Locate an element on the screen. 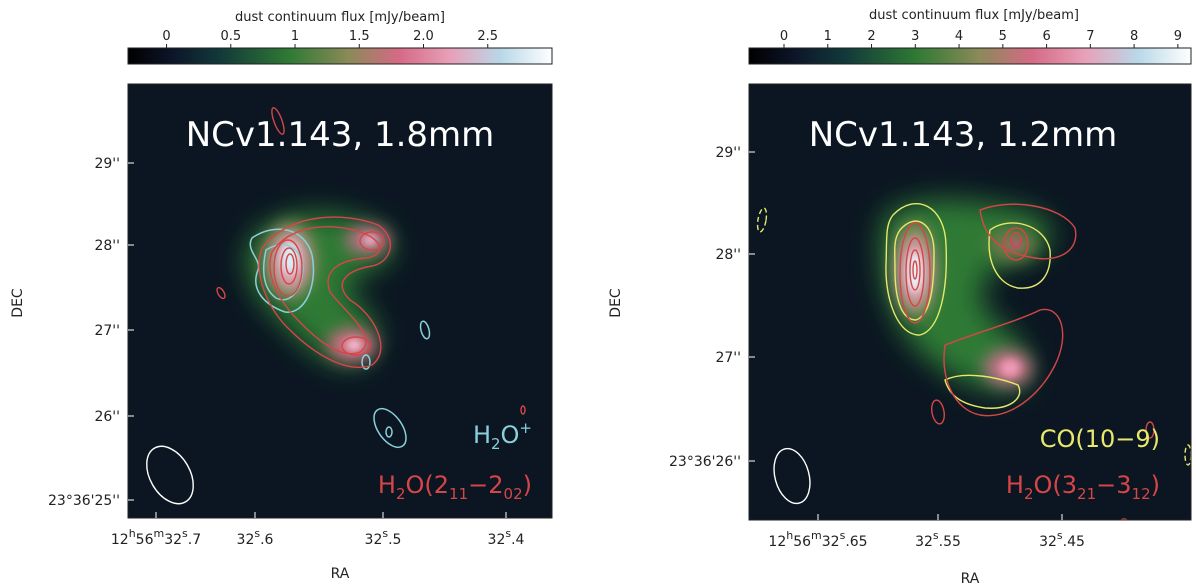 The image size is (1196, 587). right-legend-co: CO(10−9) is located at coordinates (1100, 439).